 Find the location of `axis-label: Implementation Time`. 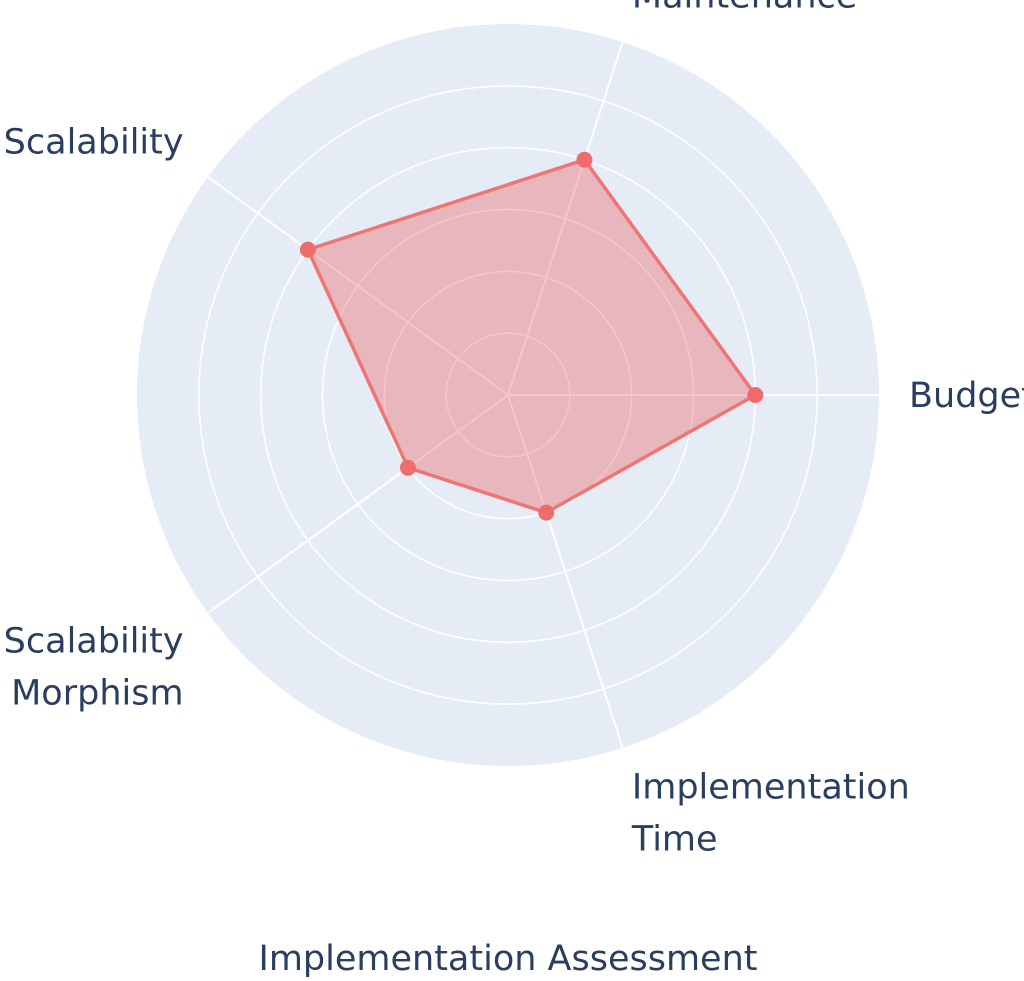

axis-label: Implementation Time is located at coordinates (770, 813).